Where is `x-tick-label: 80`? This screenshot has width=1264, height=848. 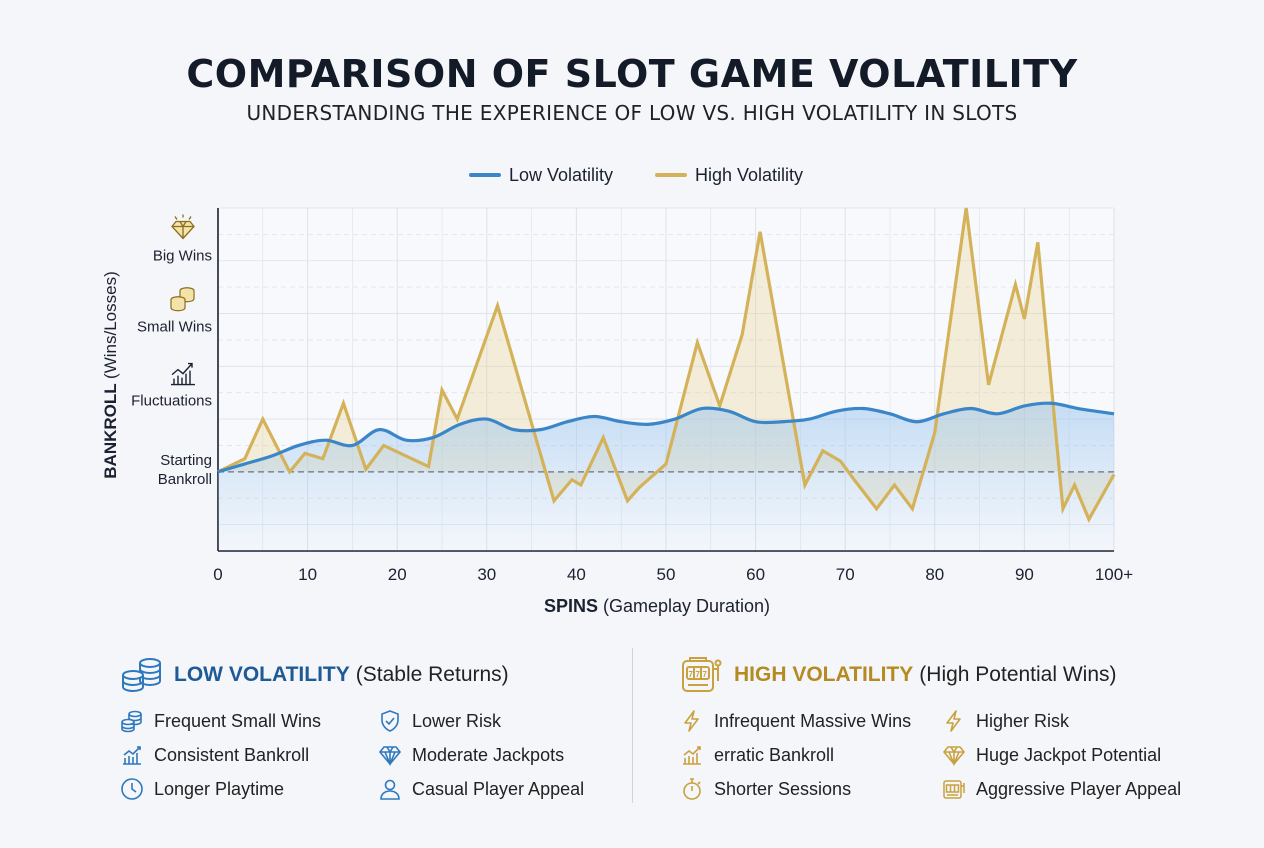 x-tick-label: 80 is located at coordinates (934, 574).